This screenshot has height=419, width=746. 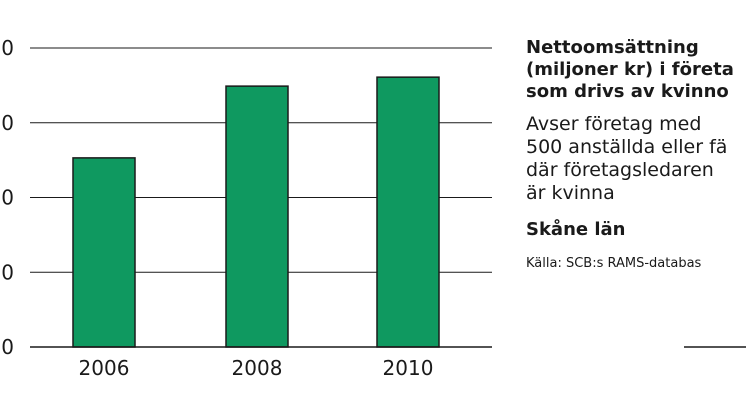 What do you see at coordinates (576, 229) in the screenshot?
I see `panel-region: Skåne län` at bounding box center [576, 229].